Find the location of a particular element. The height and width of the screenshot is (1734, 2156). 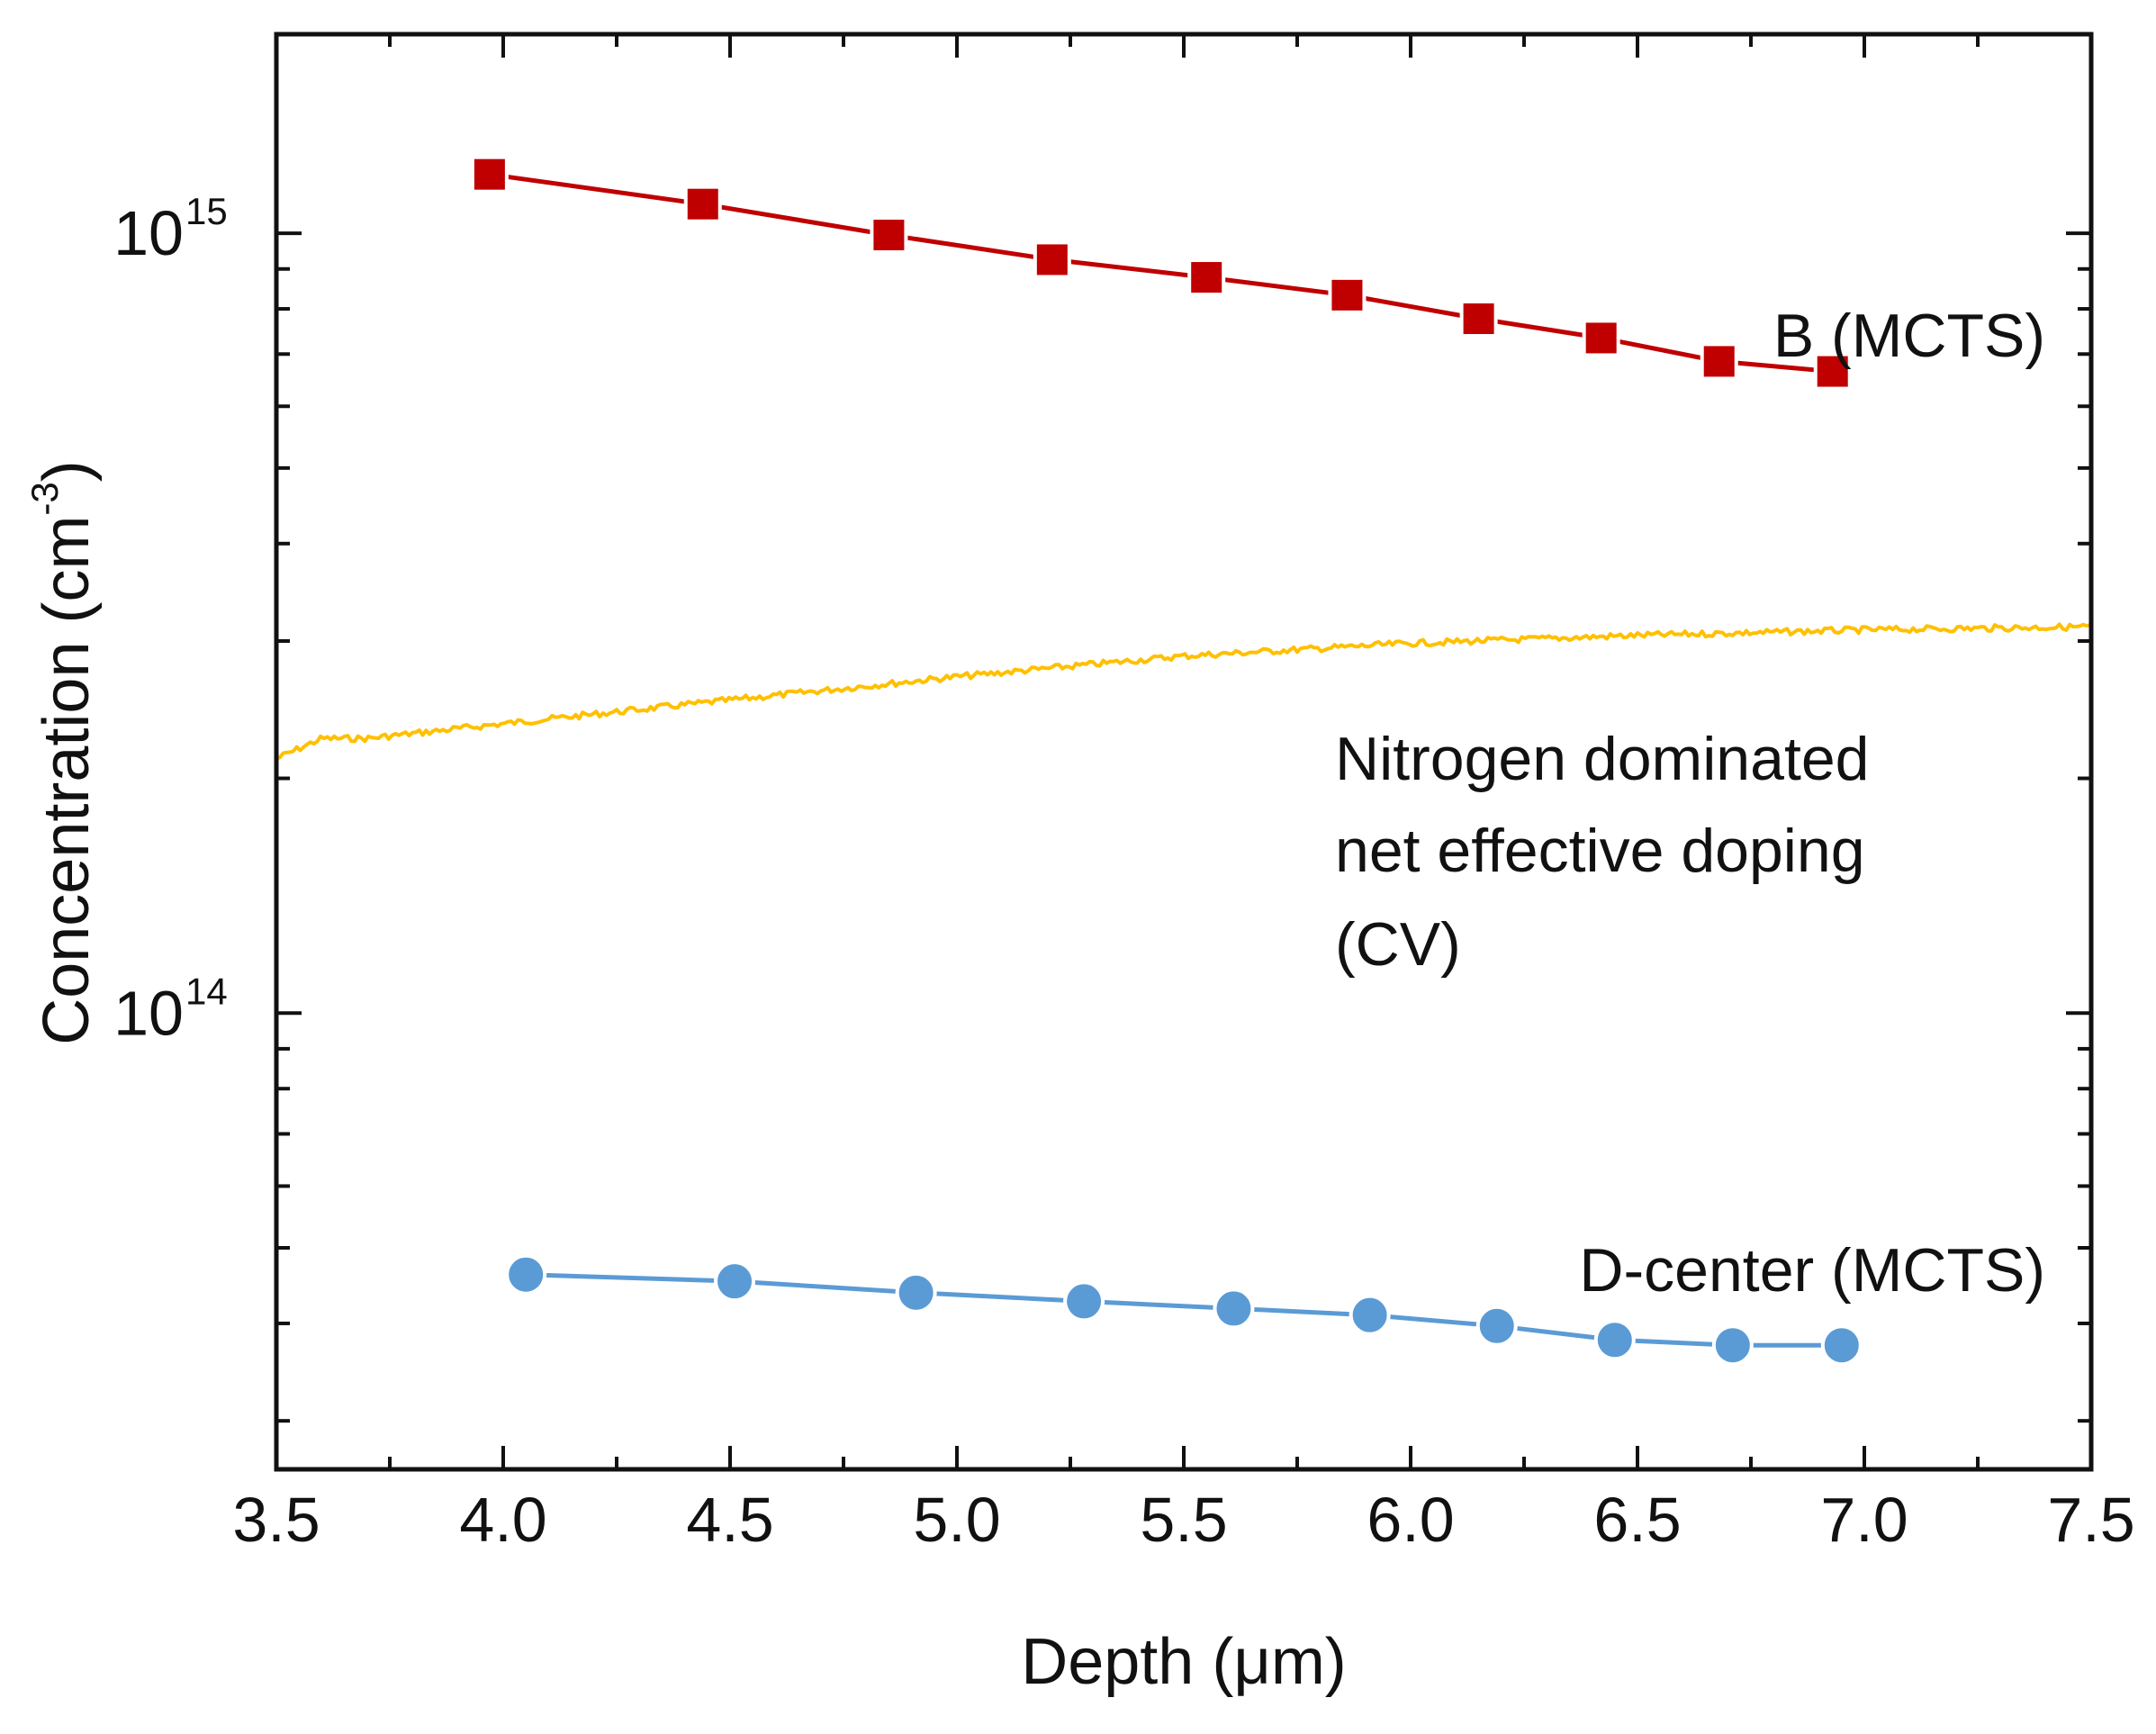

x-tick-label: 3.5 is located at coordinates (276, 1520).